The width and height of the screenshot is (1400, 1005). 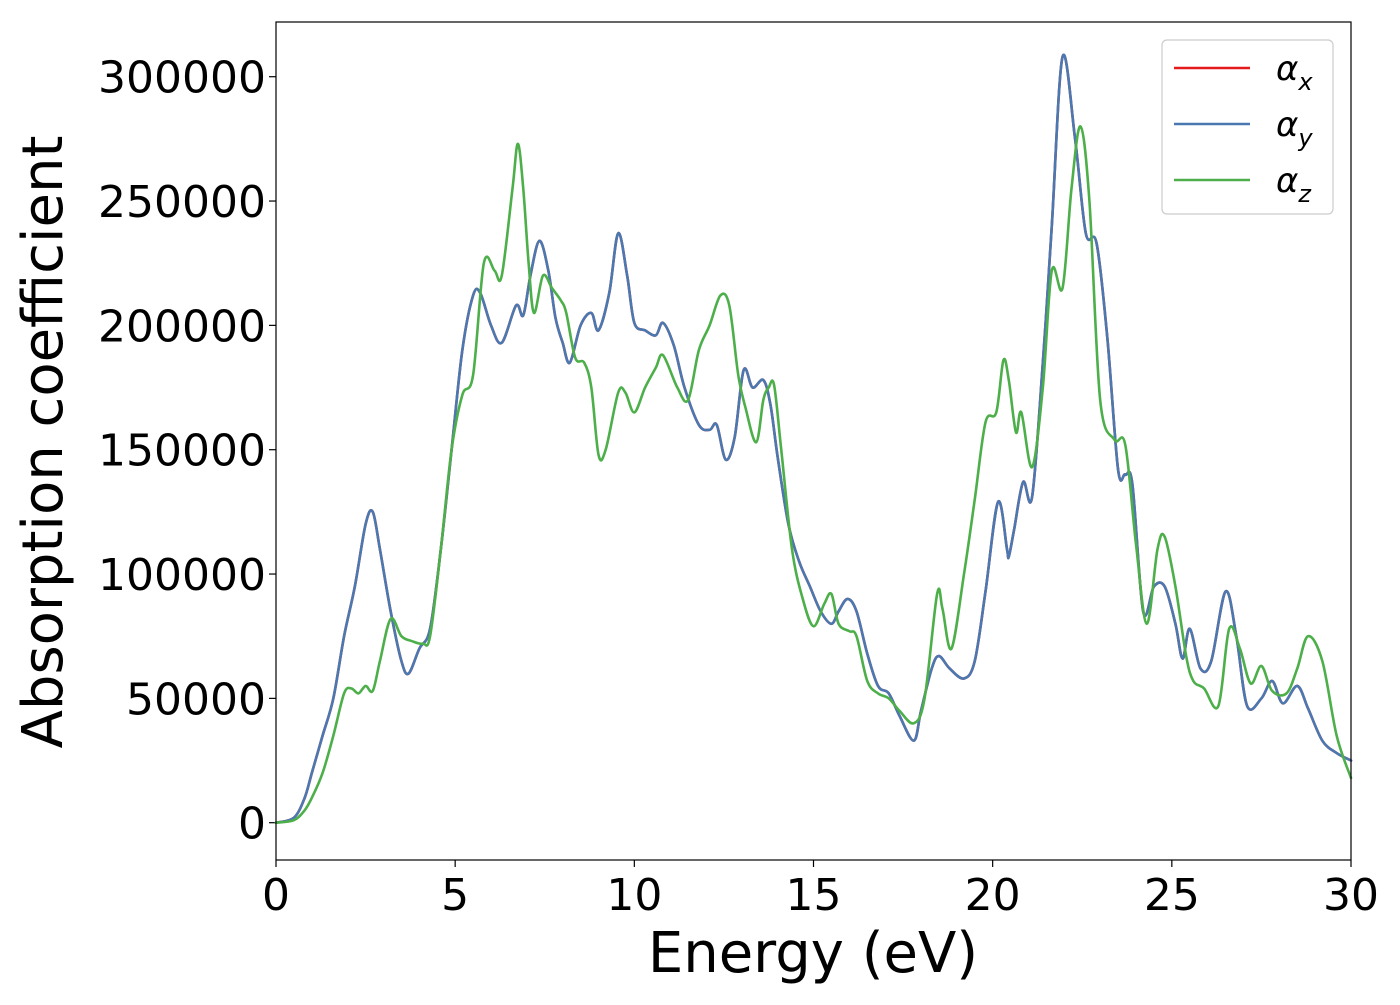 I want to click on y-tick-label: 300000, so click(x=182, y=78).